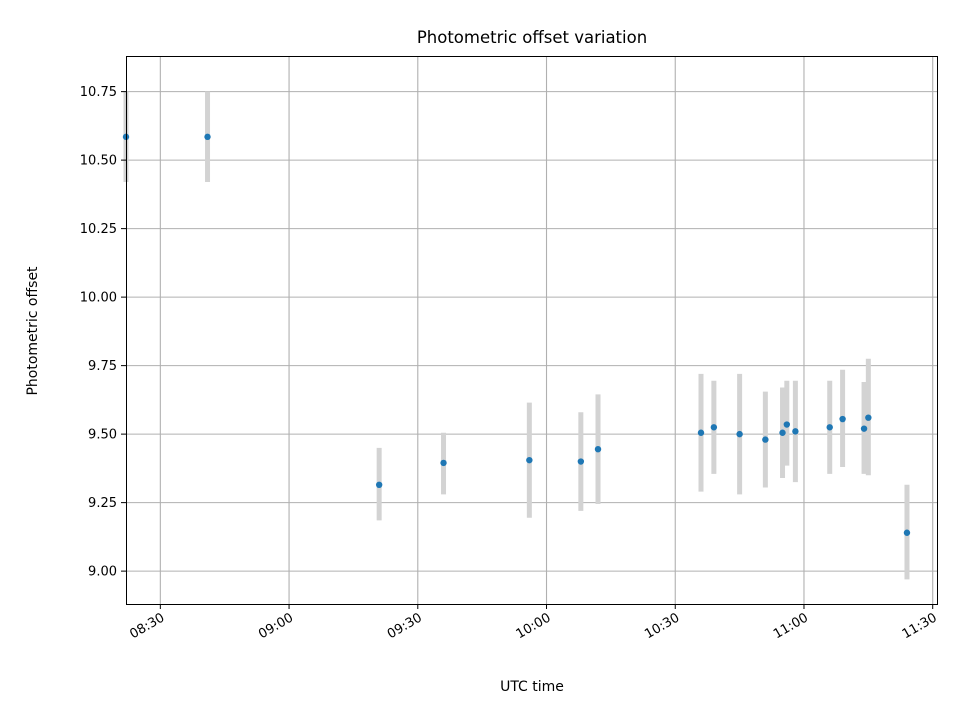 The width and height of the screenshot is (960, 720). Describe the element at coordinates (33, 331) in the screenshot. I see `y-axis-label: Photometric offset` at that location.